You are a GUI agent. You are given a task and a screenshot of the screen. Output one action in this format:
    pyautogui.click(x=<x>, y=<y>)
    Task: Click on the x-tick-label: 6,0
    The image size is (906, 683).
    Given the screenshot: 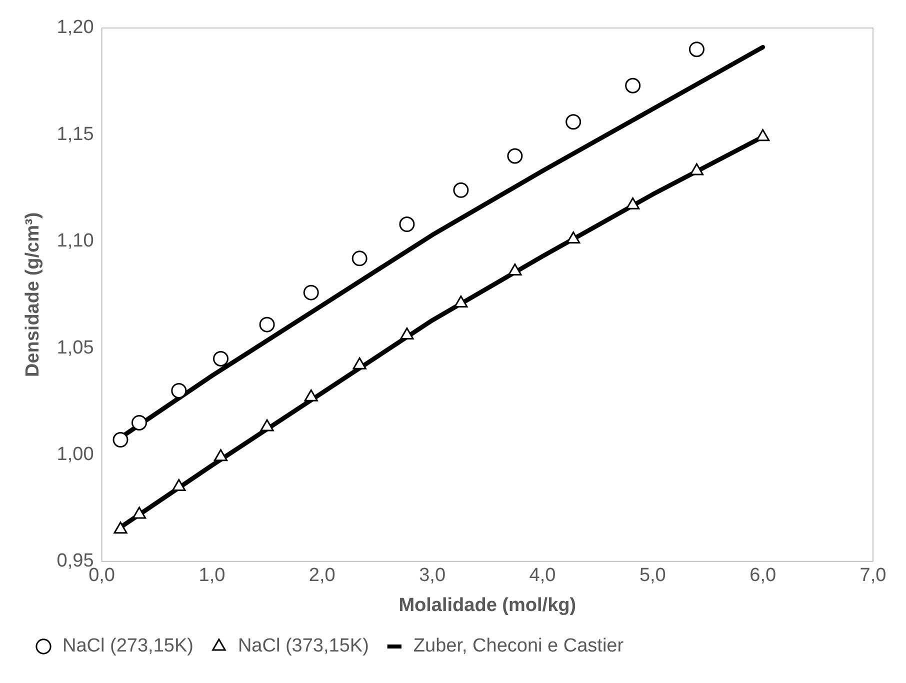 What is the action you would take?
    pyautogui.click(x=763, y=575)
    